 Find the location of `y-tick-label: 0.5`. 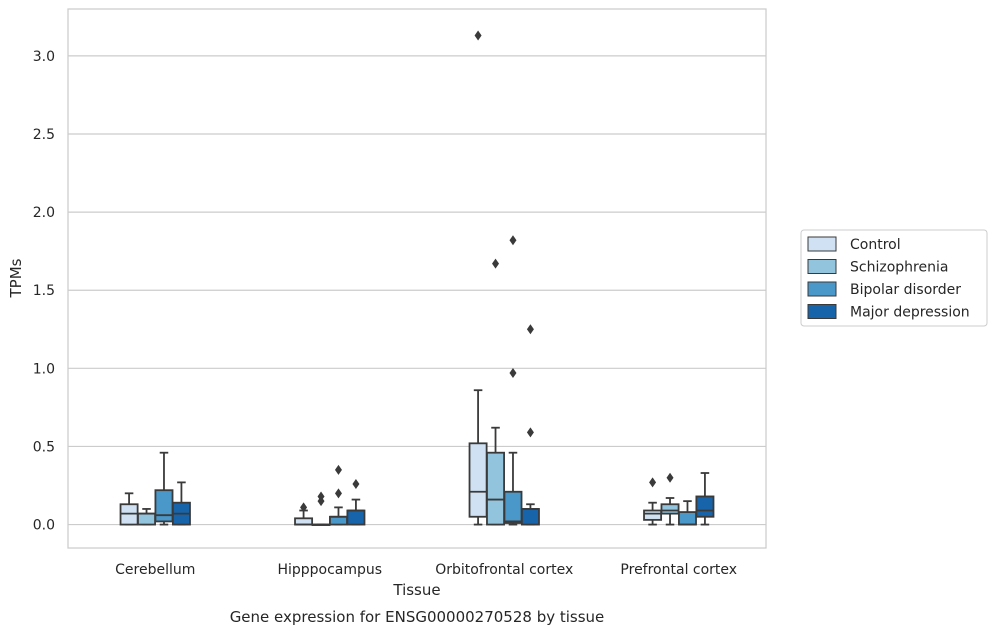

y-tick-label: 0.5 is located at coordinates (44, 447).